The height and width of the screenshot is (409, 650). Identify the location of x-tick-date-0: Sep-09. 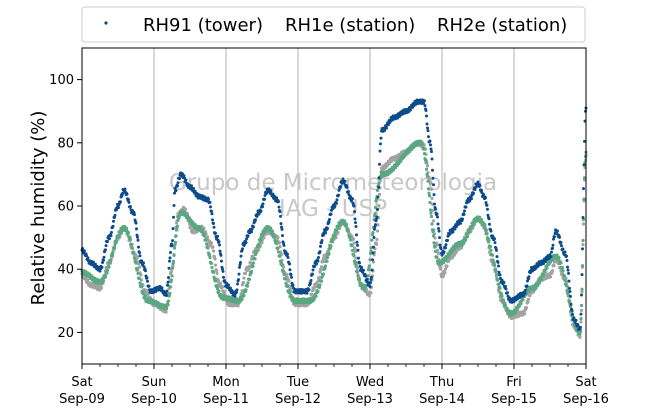
(82, 399).